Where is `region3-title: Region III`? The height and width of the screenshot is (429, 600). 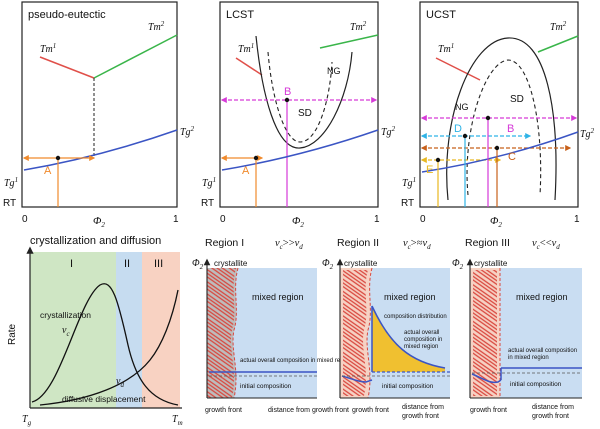
region3-title: Region III is located at coordinates (487, 243).